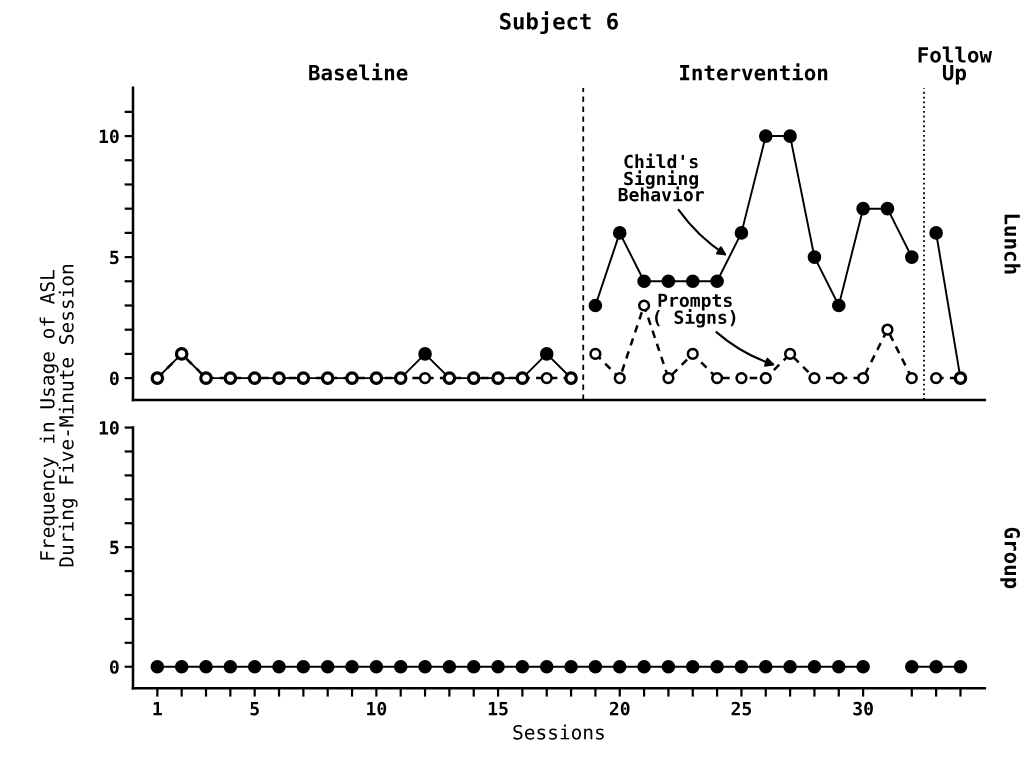  I want to click on text: Follow Up, so click(955, 65).